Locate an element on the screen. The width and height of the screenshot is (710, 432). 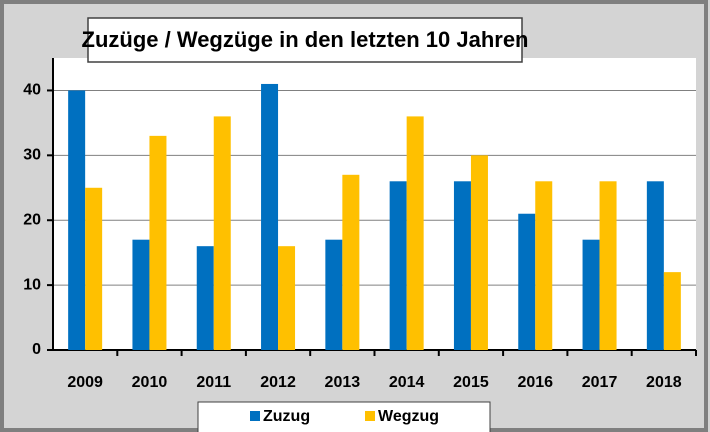
x-tick-label: 2011 is located at coordinates (213, 382).